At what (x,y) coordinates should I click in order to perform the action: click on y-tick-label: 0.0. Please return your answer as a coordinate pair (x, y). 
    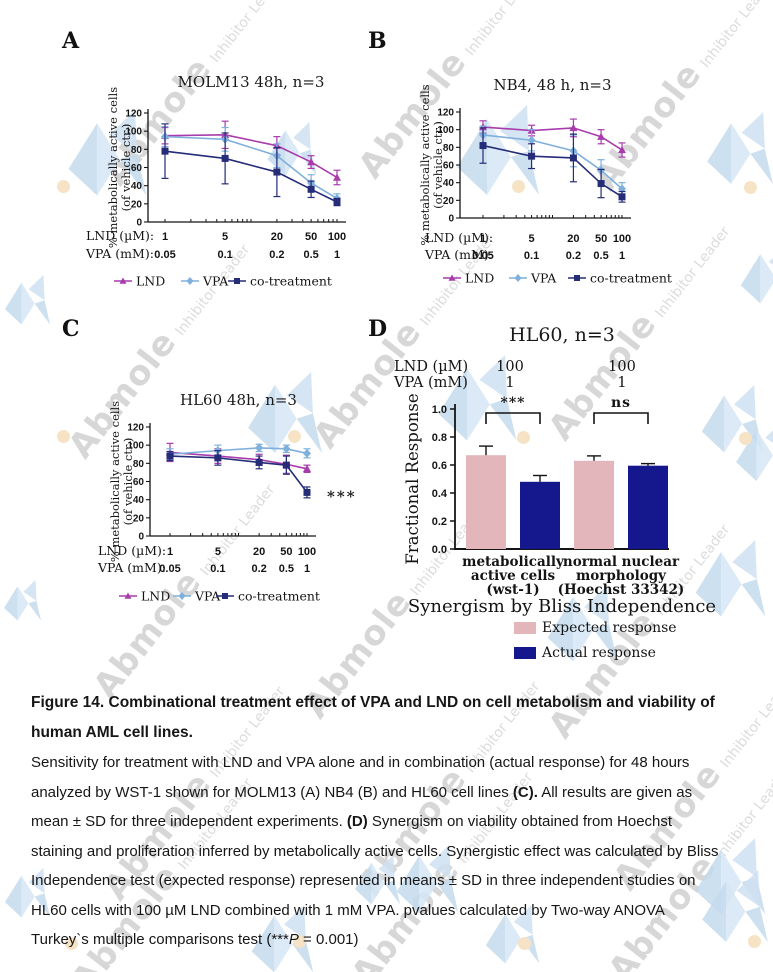
    Looking at the image, I should click on (439, 550).